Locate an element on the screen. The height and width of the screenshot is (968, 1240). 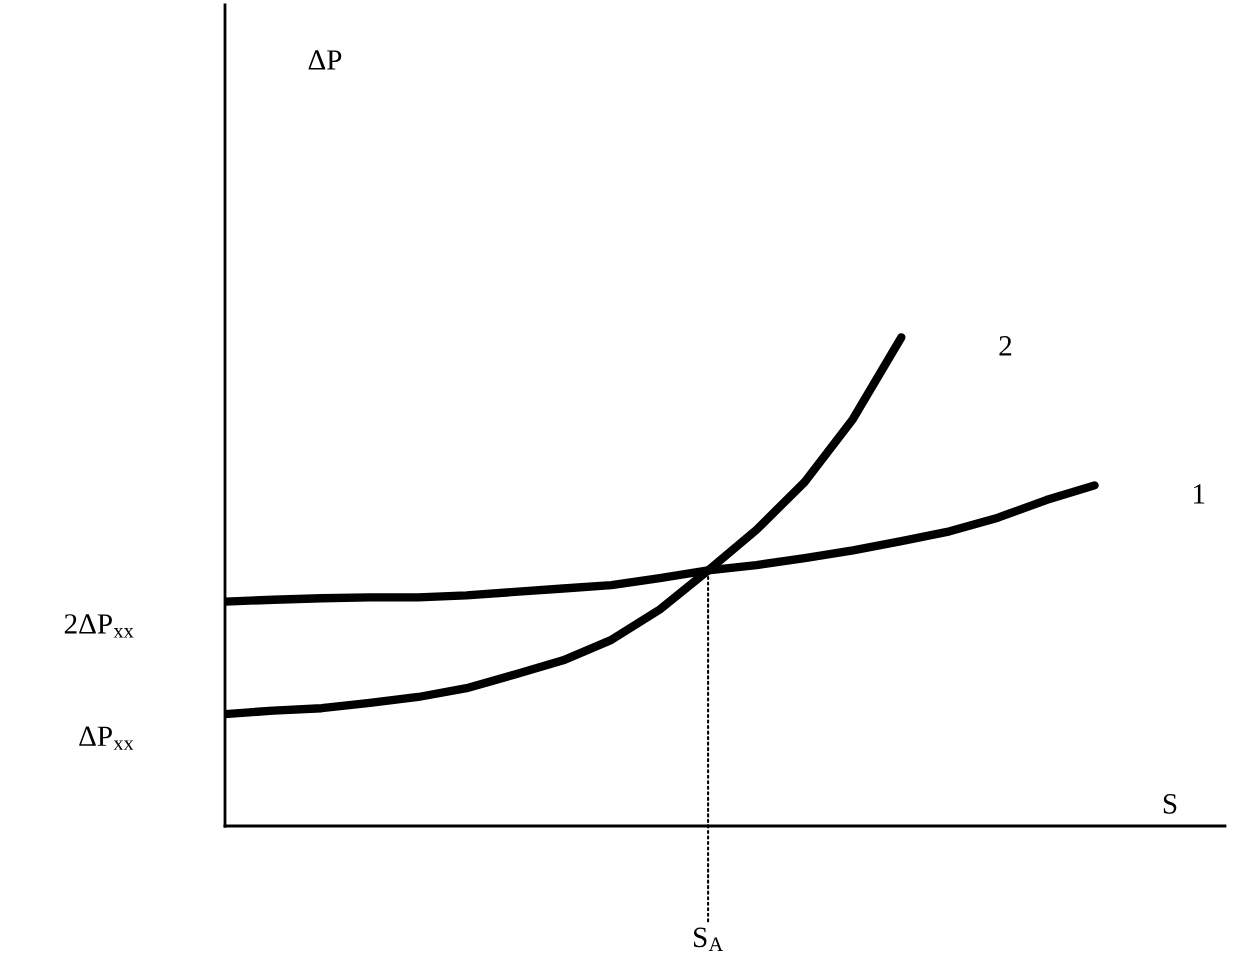
annotation: S$_{A}$ is located at coordinates (709, 939).